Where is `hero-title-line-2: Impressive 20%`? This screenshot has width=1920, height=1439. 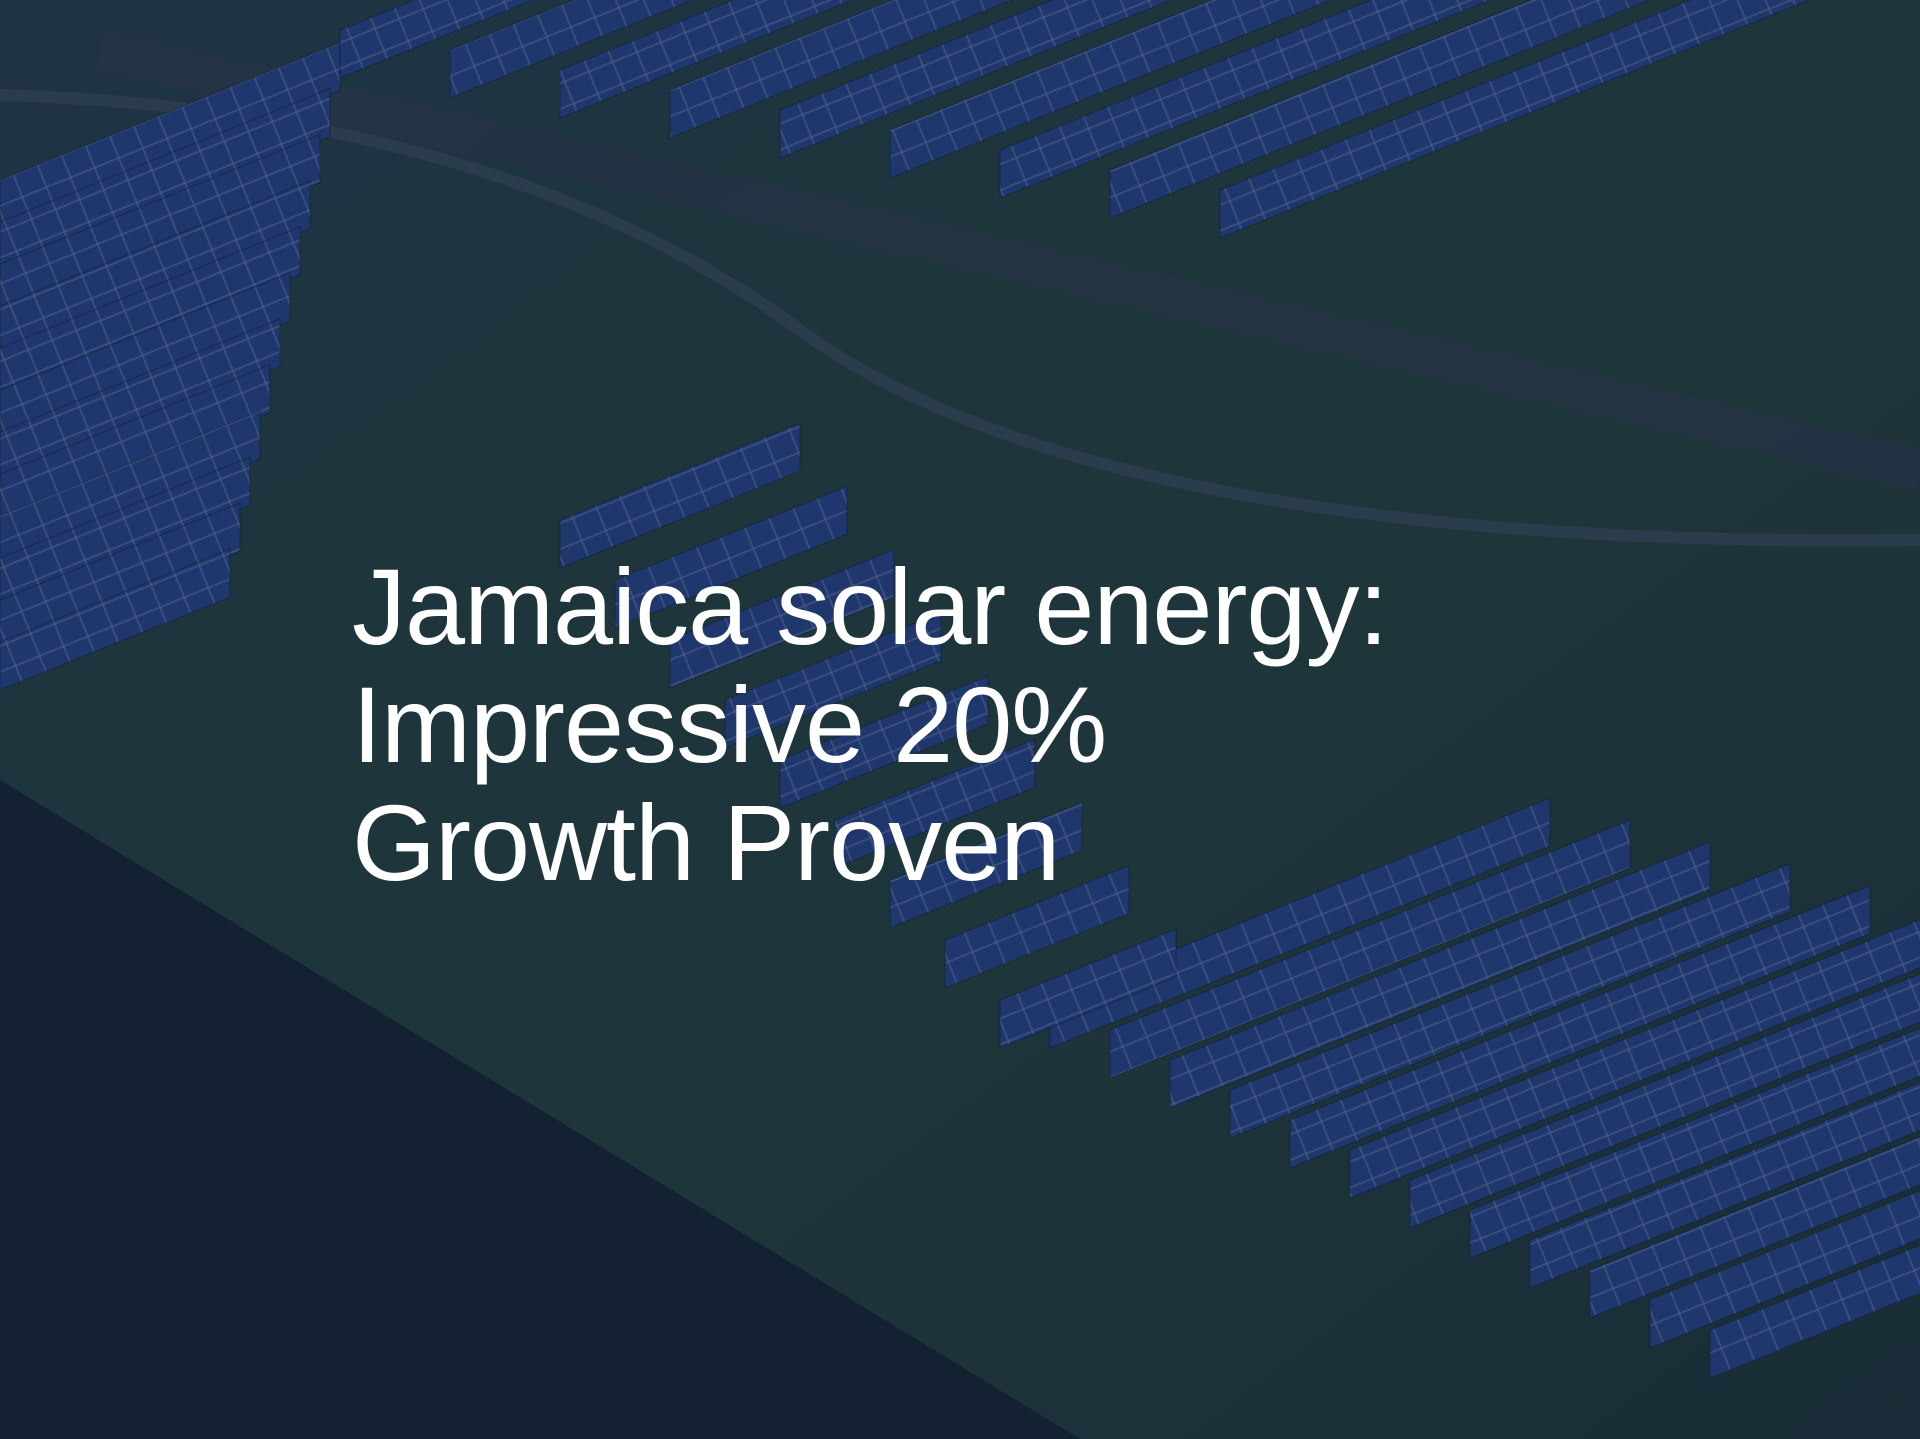
hero-title-line-2: Impressive 20% is located at coordinates (729, 724).